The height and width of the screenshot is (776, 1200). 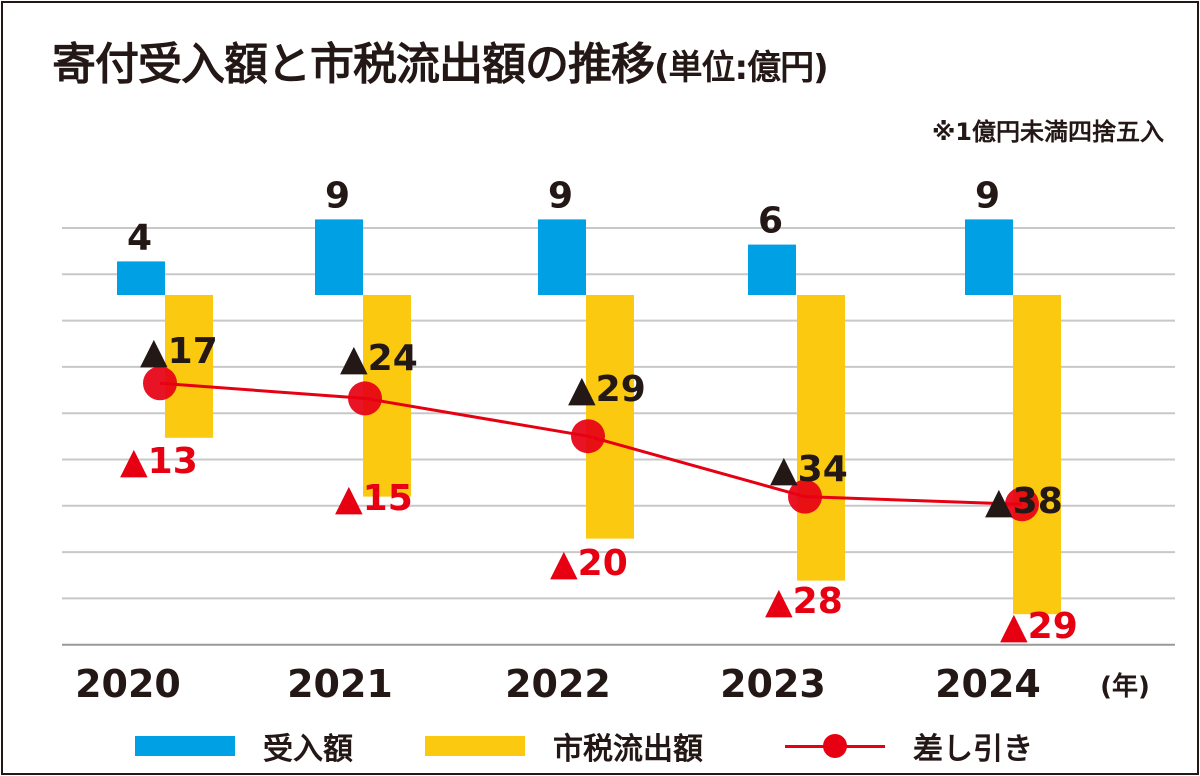 What do you see at coordinates (244, 747) in the screenshot?
I see `legend-item-received: 受入額` at bounding box center [244, 747].